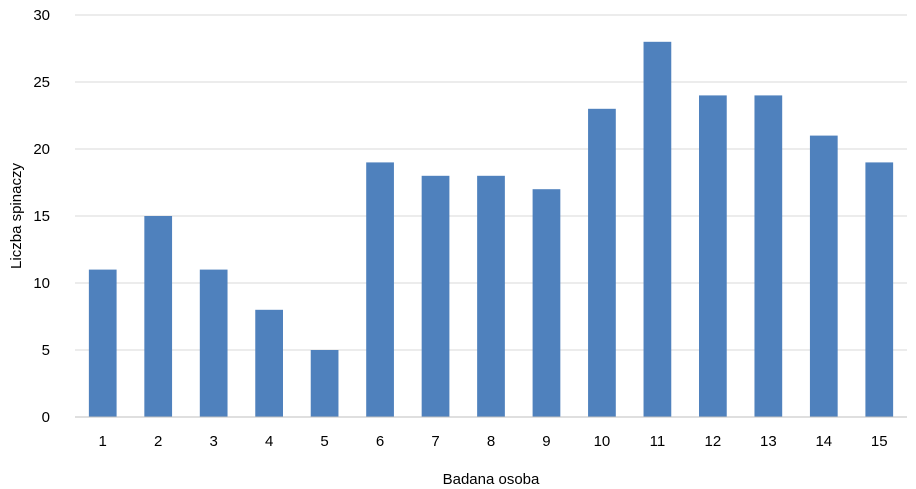 The image size is (916, 489). I want to click on x-tick-label: 4, so click(269, 441).